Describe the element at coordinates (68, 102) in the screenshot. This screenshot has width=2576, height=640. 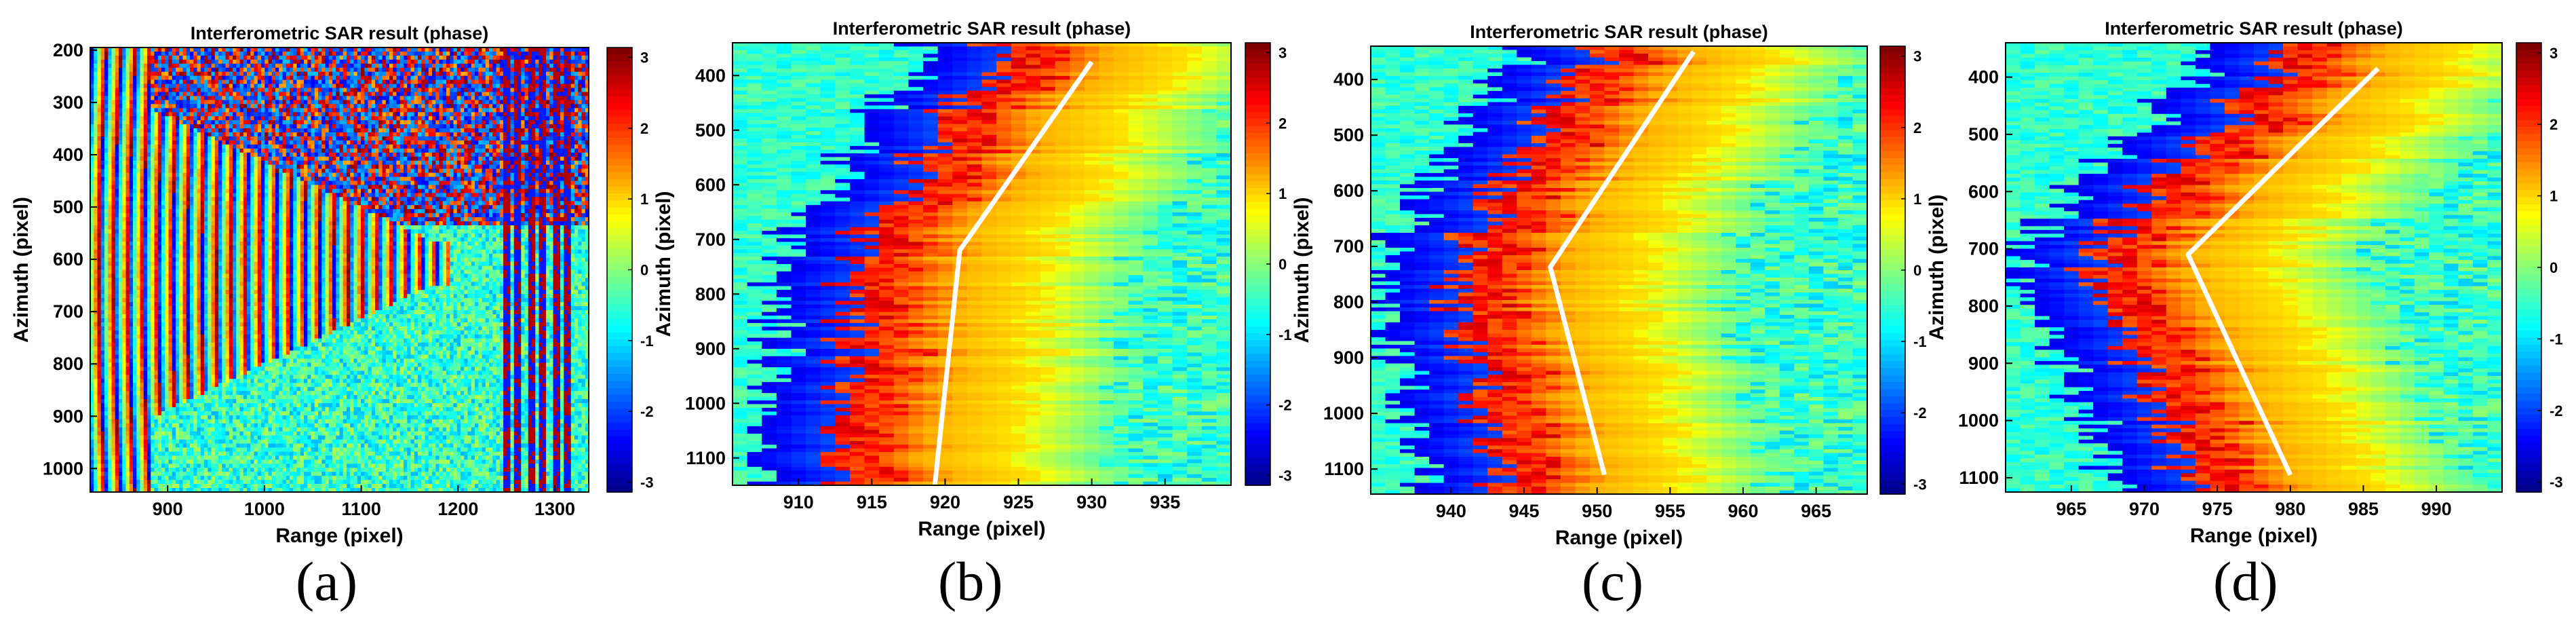
I see `y-tick-label: 300` at that location.